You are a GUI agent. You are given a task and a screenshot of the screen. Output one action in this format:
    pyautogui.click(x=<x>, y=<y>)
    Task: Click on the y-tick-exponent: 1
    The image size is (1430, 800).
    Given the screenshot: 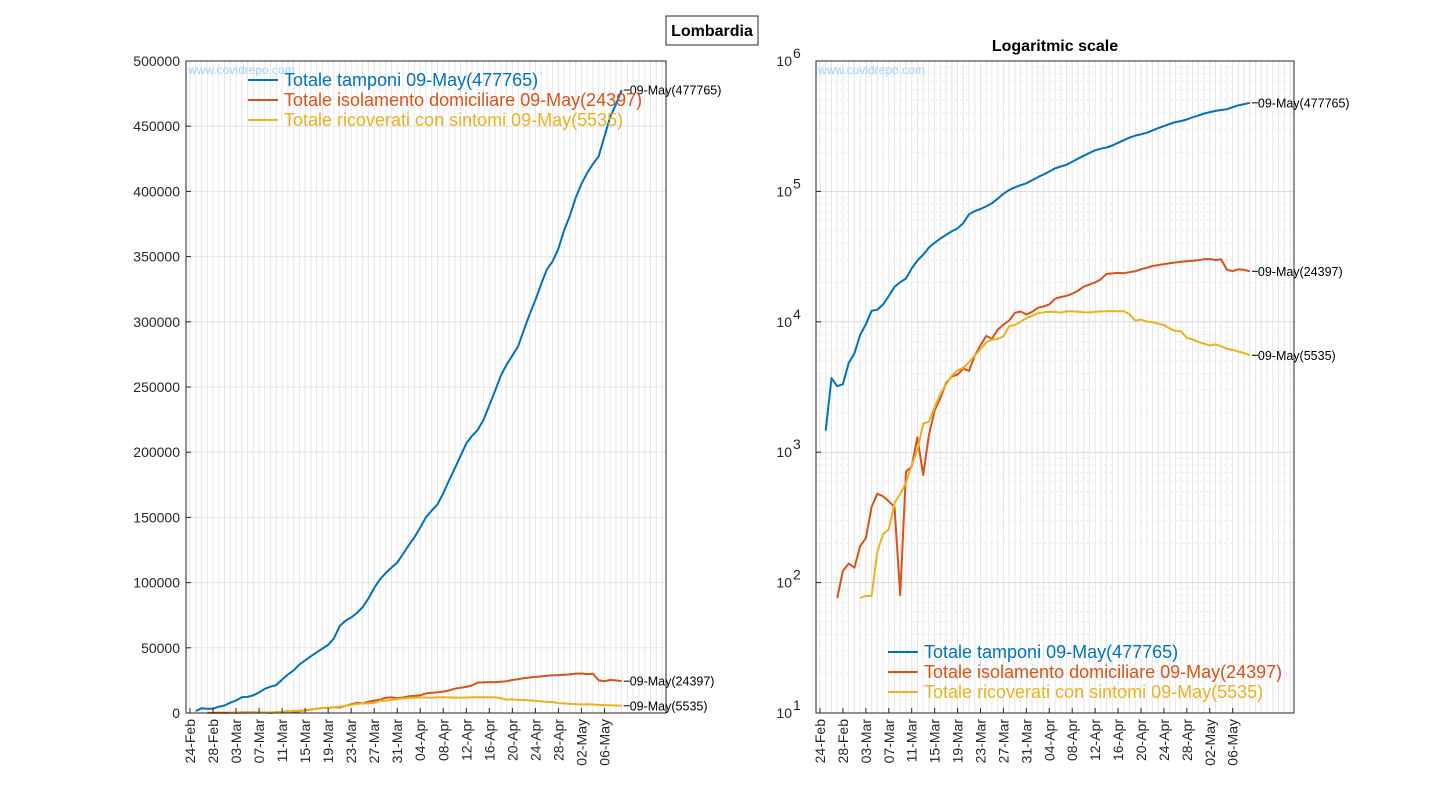 What is the action you would take?
    pyautogui.click(x=797, y=705)
    